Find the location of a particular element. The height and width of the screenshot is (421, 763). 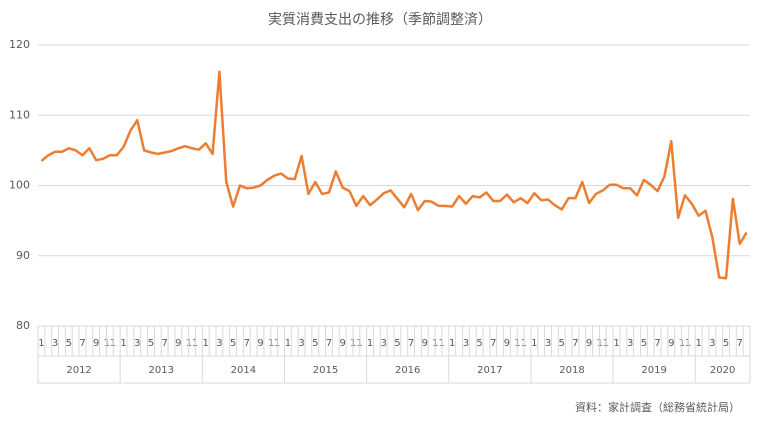

y-tick-label: 110 is located at coordinates (19, 114).